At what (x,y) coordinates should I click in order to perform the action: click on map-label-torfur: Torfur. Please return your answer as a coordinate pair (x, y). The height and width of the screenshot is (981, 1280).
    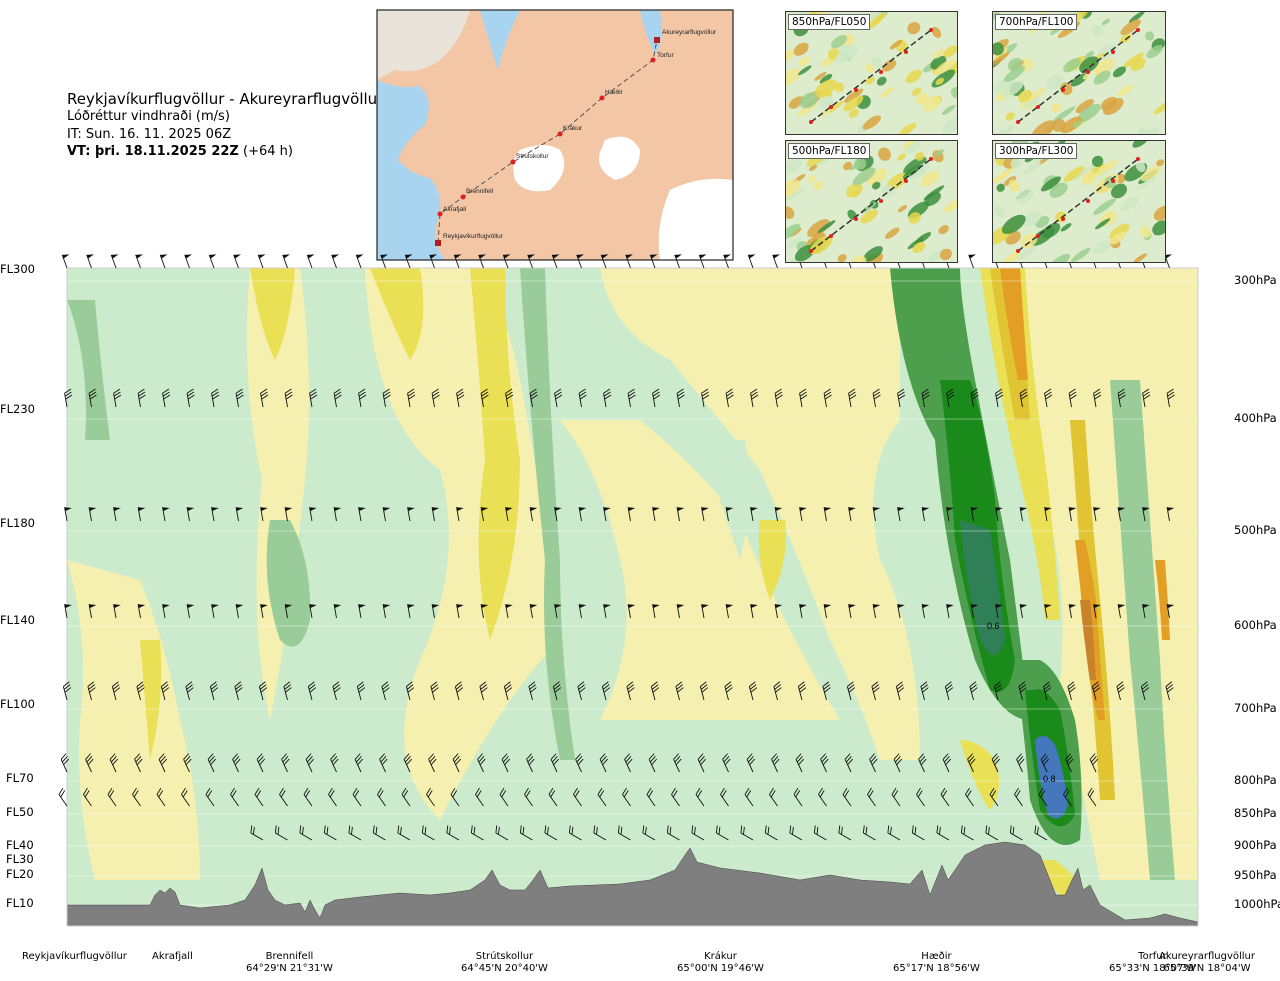
    Looking at the image, I should click on (665, 55).